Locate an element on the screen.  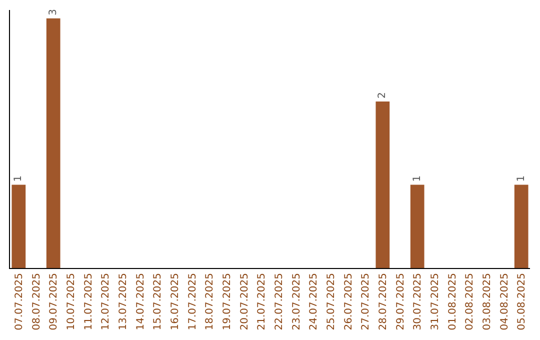
data-label: 3 is located at coordinates (53, 12).